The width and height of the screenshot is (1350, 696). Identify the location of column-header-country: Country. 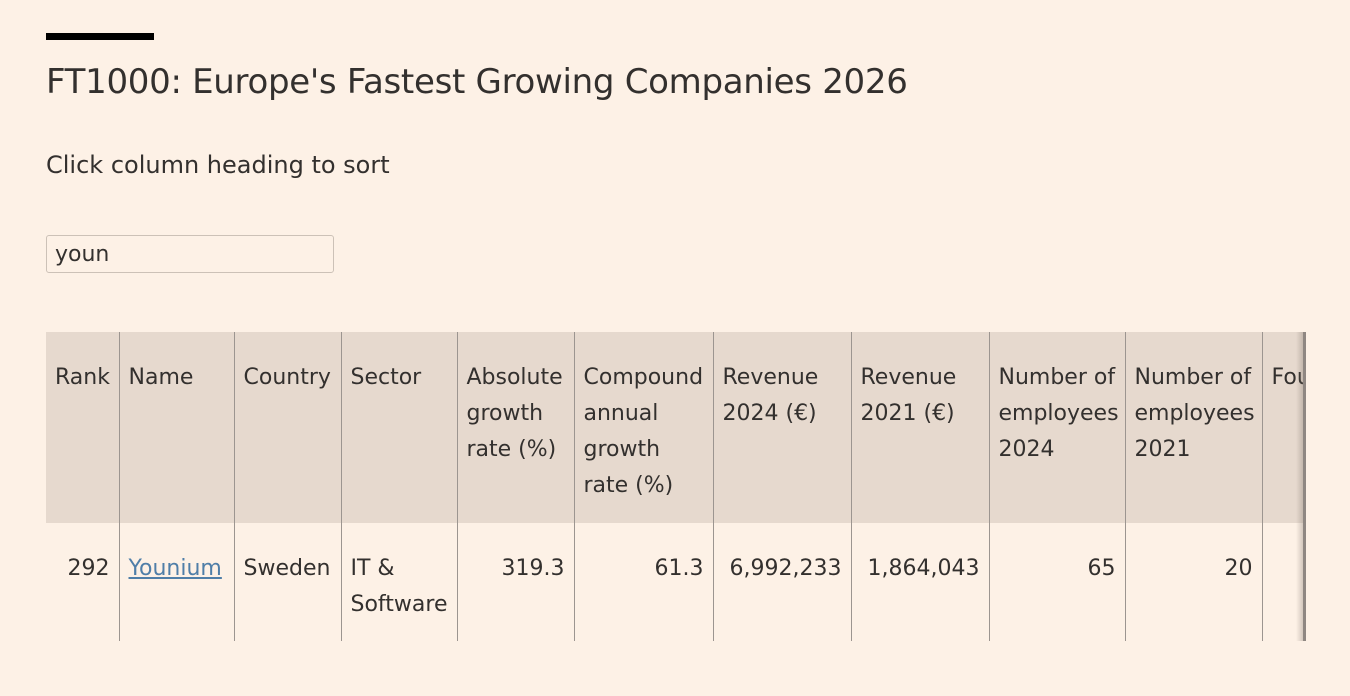
(288, 427).